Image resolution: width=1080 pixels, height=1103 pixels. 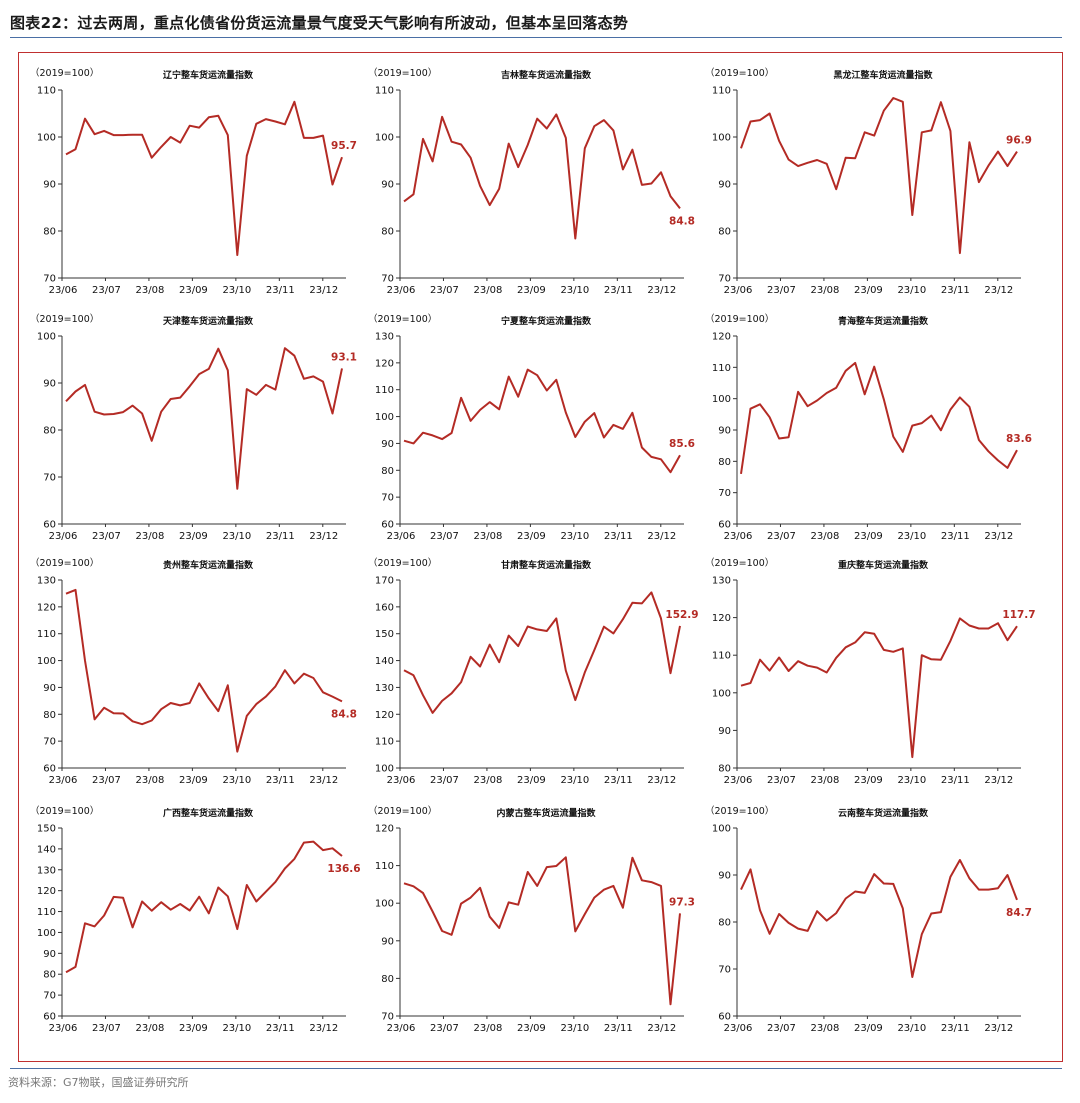 I want to click on y-tick-label: 170, so click(x=384, y=581).